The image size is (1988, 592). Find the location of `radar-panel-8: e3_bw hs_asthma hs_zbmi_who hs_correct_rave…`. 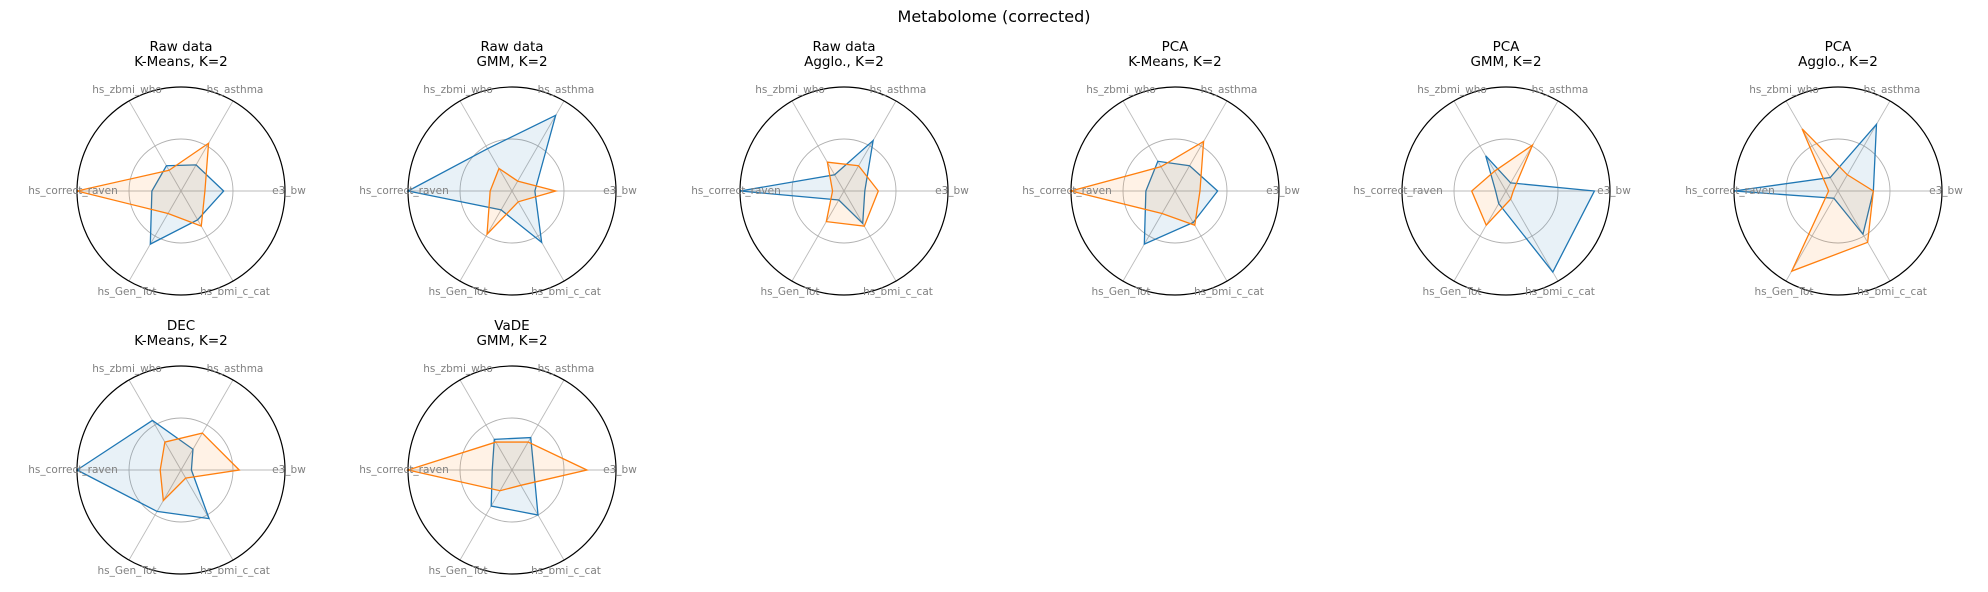

radar-panel-8: e3_bw hs_asthma hs_zbmi_who hs_correct_rave… is located at coordinates (498, 447).